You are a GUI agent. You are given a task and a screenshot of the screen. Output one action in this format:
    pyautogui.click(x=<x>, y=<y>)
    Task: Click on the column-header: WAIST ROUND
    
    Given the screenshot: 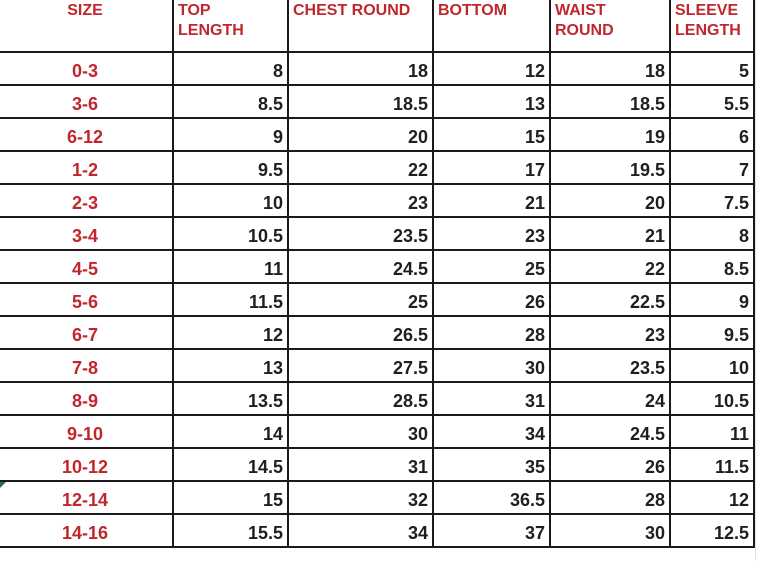 What is the action you would take?
    pyautogui.click(x=610, y=26)
    